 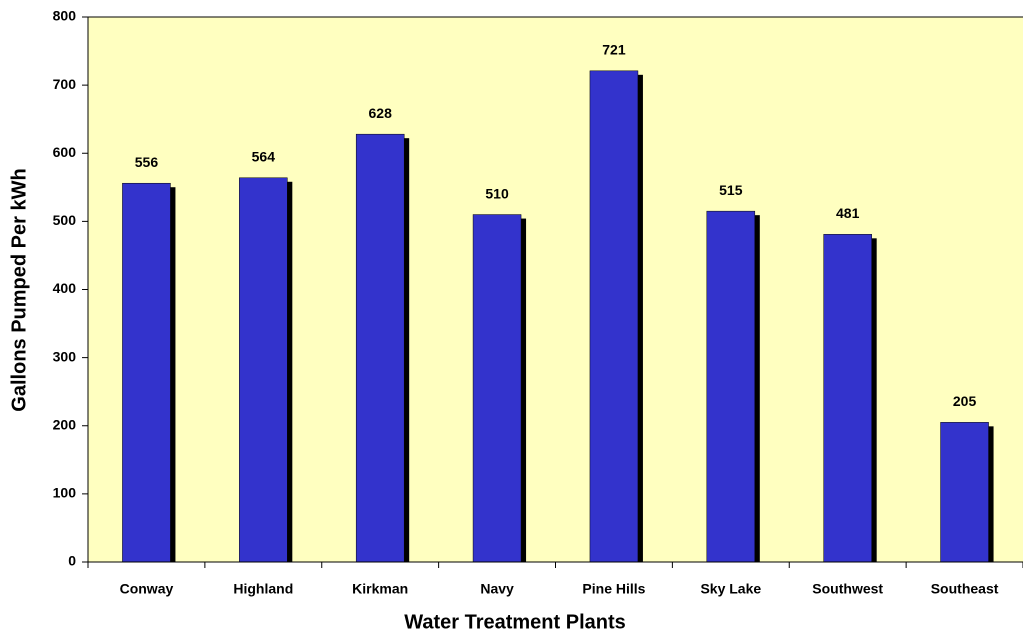 What do you see at coordinates (730, 589) in the screenshot?
I see `x-tick-label: Sky Lake` at bounding box center [730, 589].